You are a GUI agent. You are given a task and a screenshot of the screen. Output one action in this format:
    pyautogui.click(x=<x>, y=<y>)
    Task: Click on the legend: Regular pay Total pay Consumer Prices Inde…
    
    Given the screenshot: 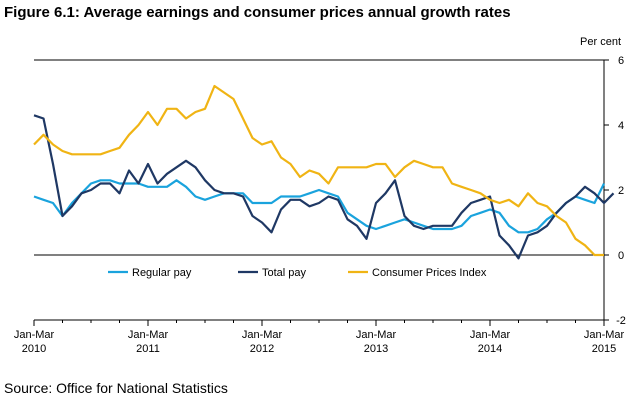 What is the action you would take?
    pyautogui.click(x=297, y=273)
    